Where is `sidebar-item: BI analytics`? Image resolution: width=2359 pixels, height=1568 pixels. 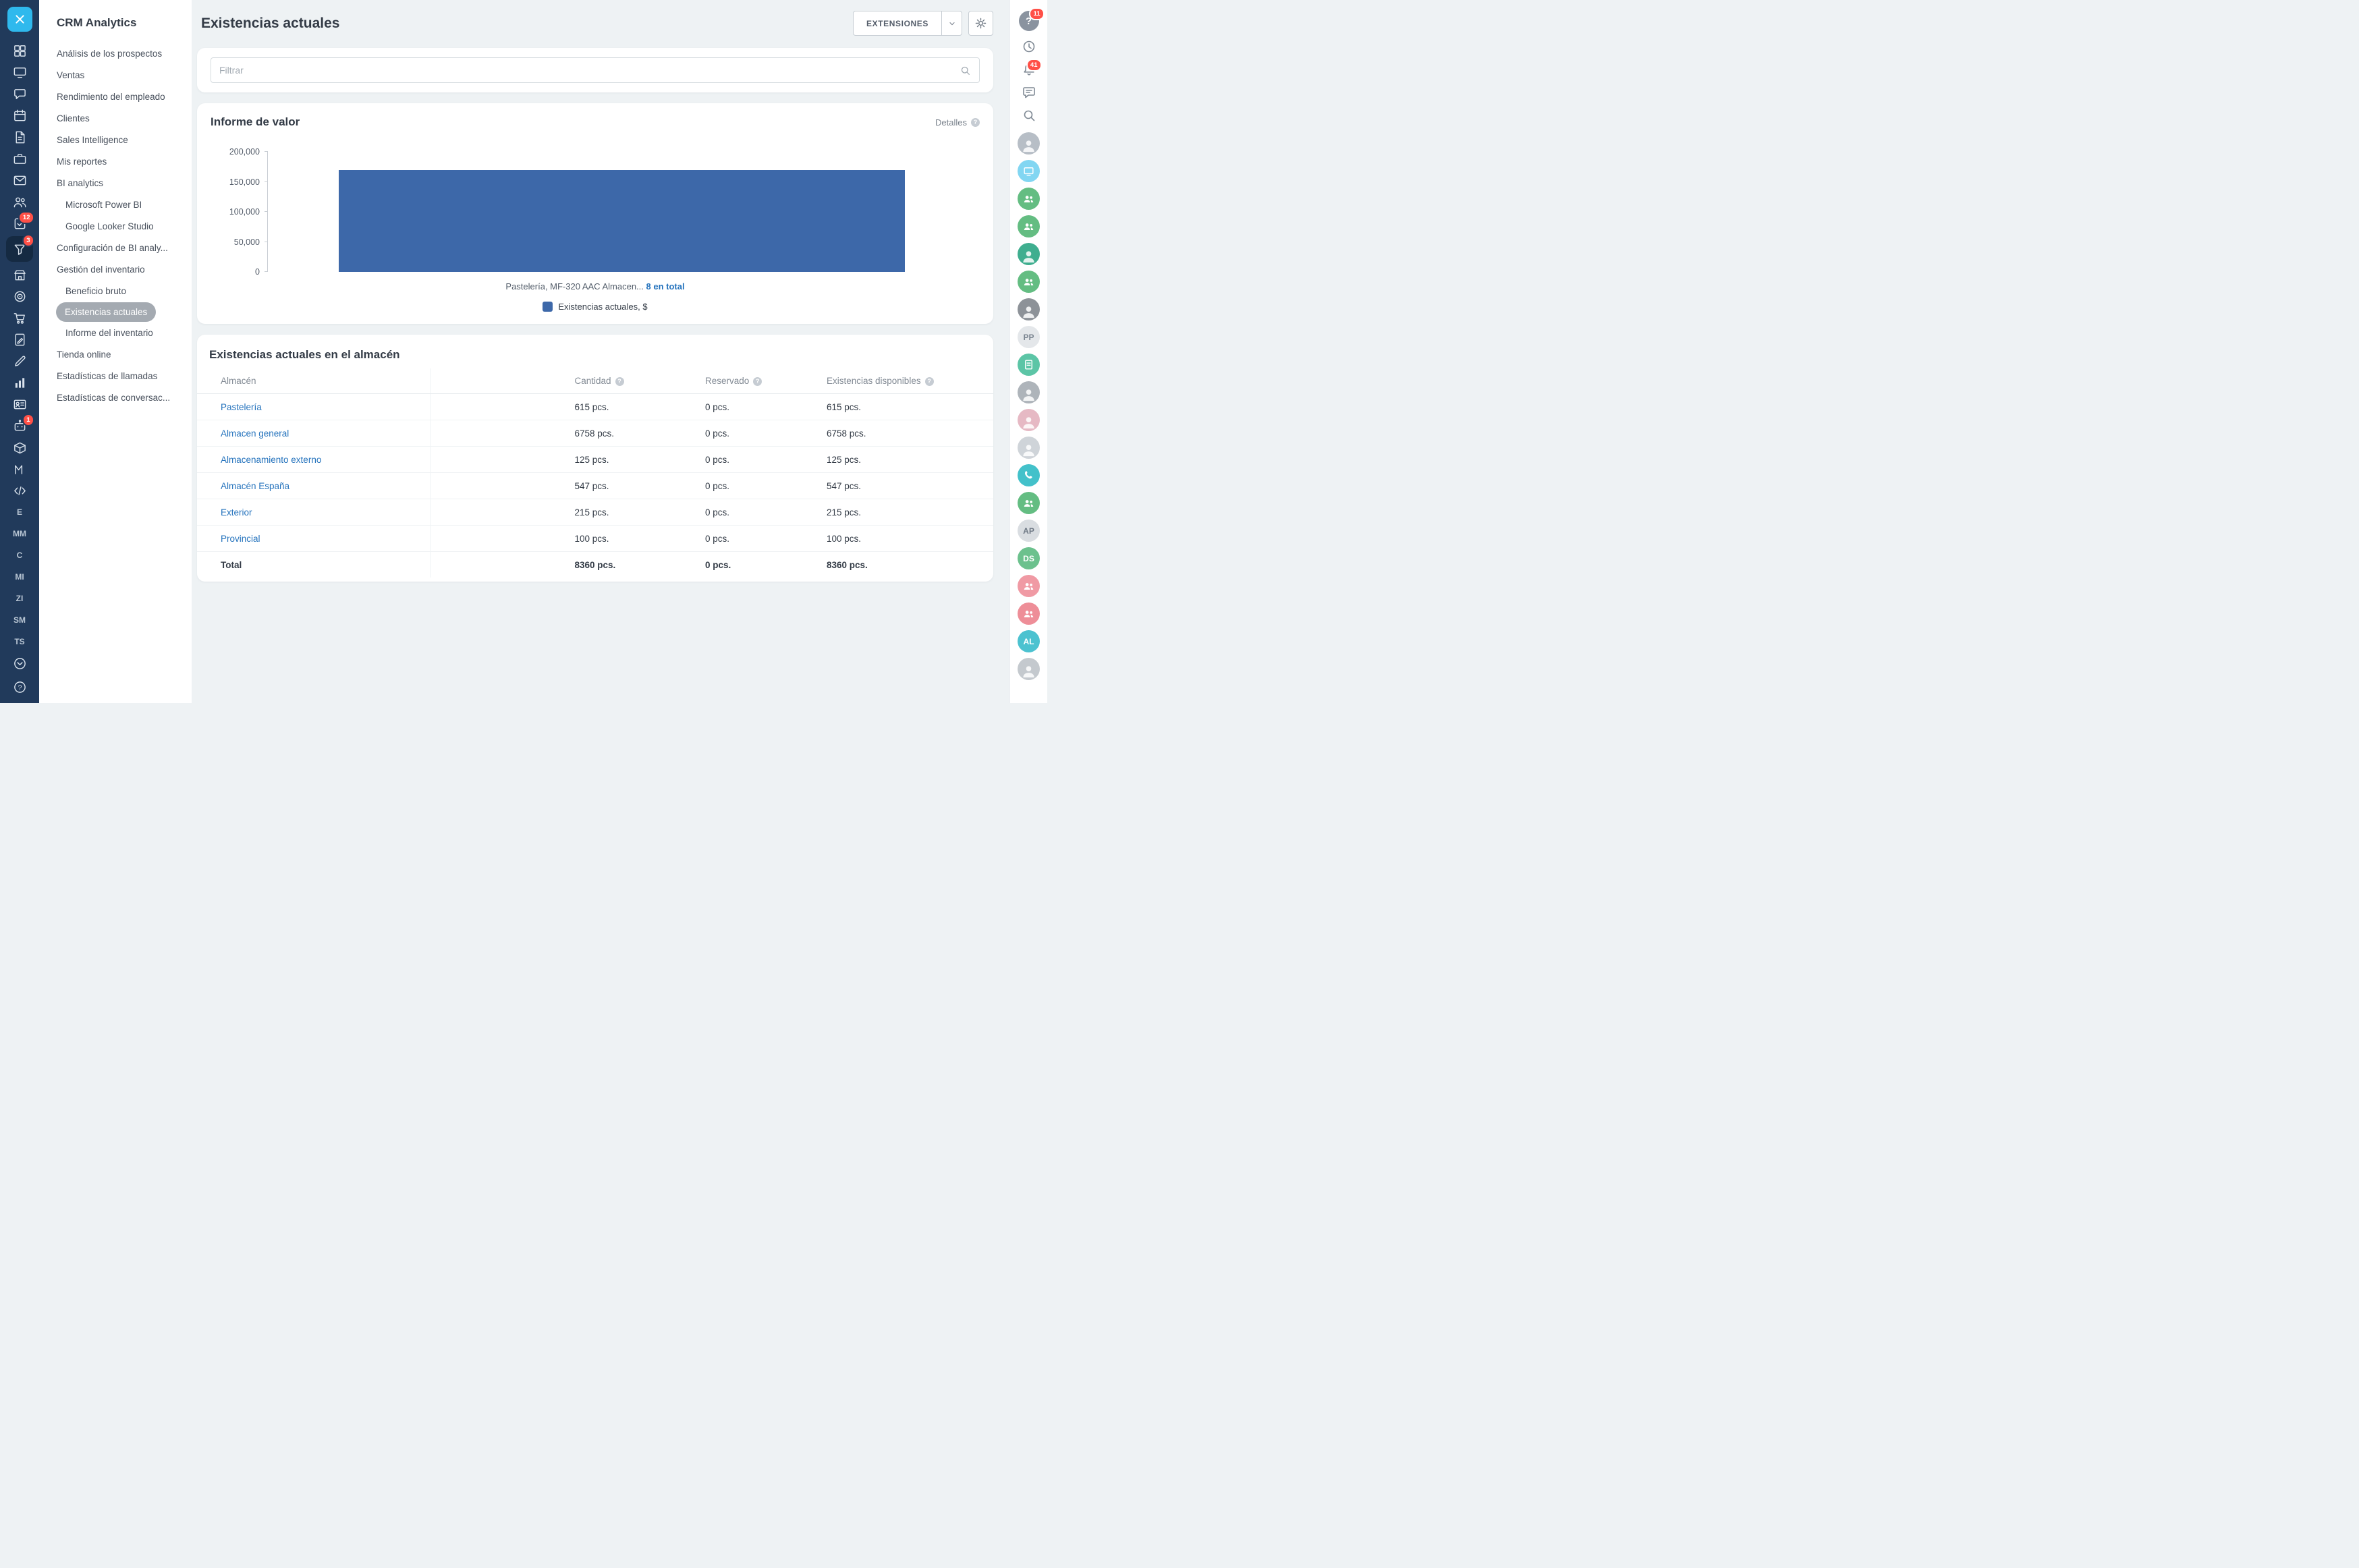
sidebar-item: BI analytics is located at coordinates (117, 183).